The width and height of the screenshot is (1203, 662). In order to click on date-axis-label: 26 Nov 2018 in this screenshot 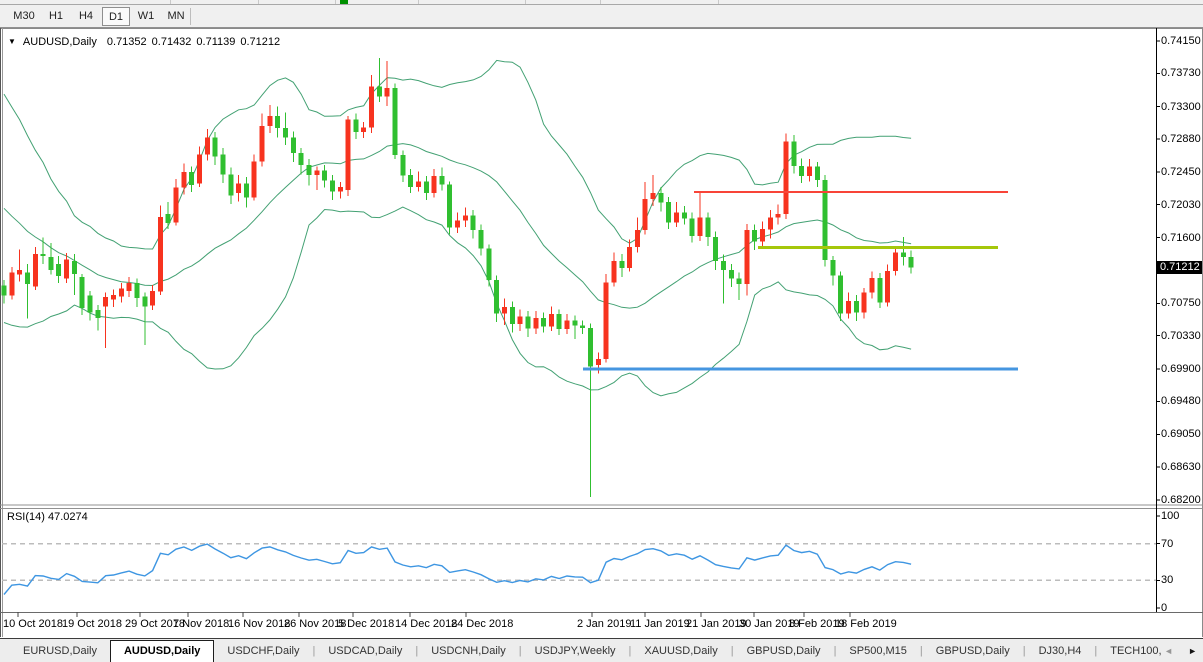, I will do `click(315, 624)`.